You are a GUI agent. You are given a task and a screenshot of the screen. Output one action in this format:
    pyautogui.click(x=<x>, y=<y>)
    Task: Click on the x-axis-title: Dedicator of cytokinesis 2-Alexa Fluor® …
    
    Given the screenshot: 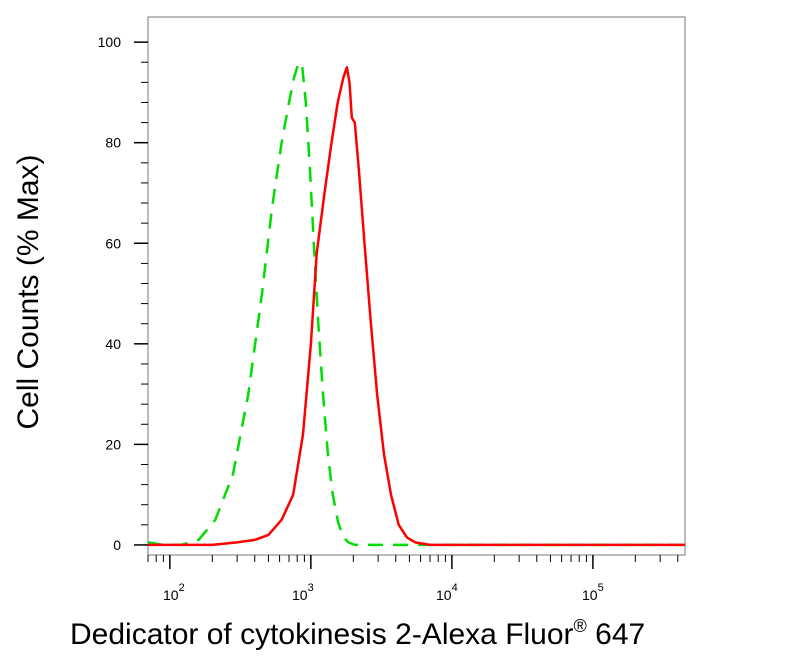 What is the action you would take?
    pyautogui.click(x=357, y=633)
    